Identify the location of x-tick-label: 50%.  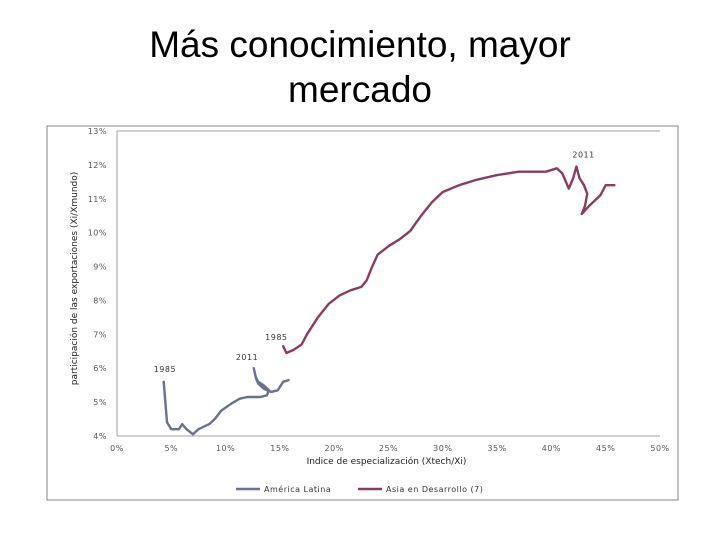
(659, 448).